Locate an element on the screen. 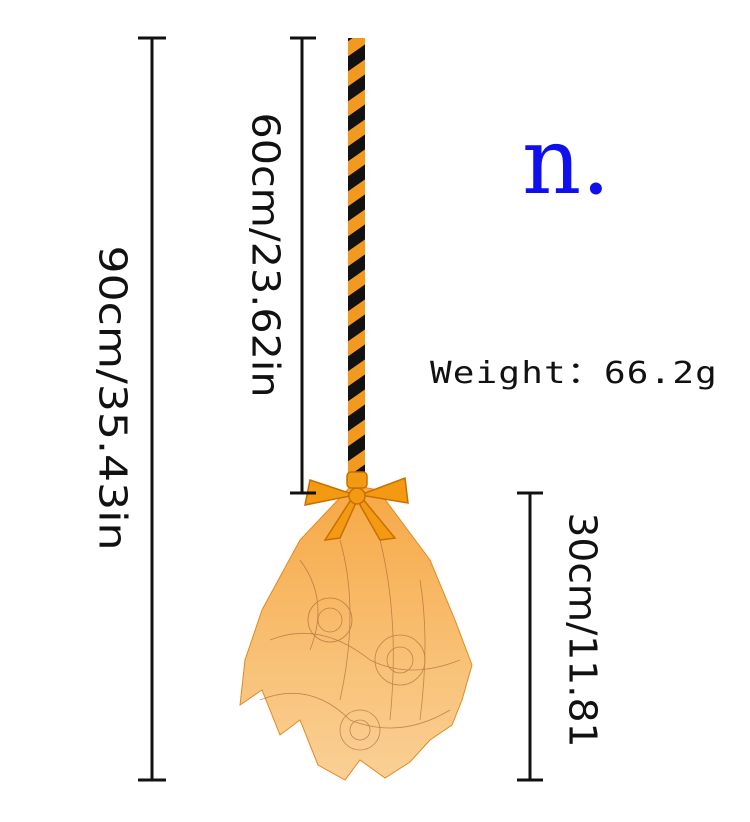 The image size is (750, 822). dimension-label: 30cm/11.81 is located at coordinates (583, 630).